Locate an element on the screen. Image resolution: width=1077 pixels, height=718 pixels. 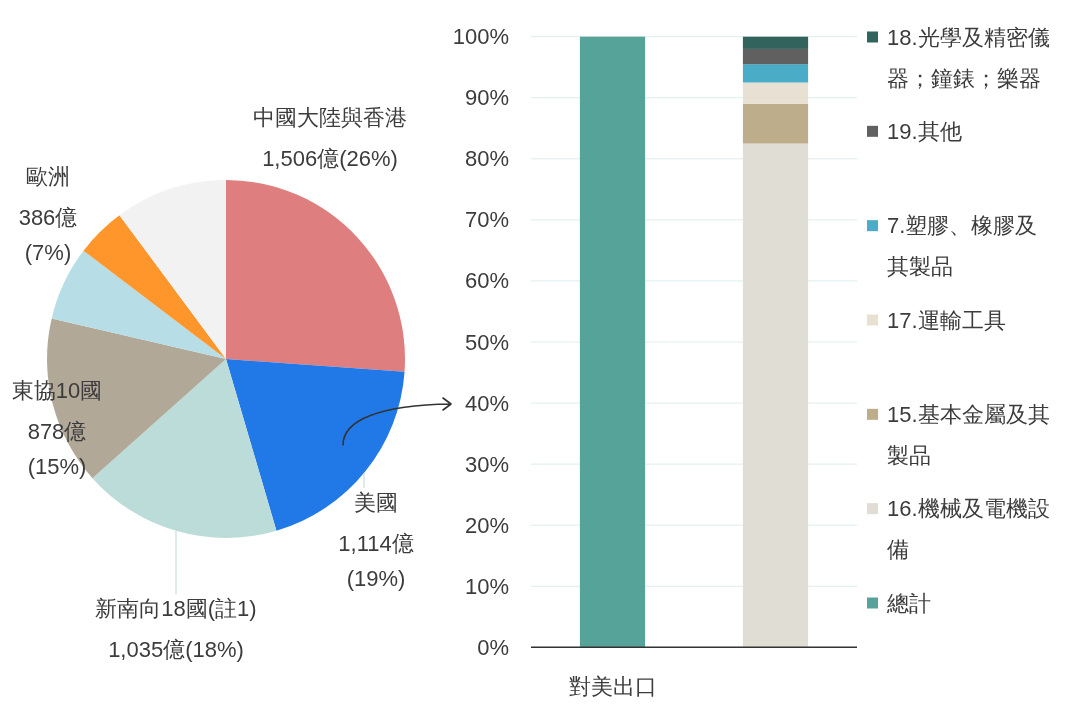
y-tick-label: 80% is located at coordinates (486, 159).